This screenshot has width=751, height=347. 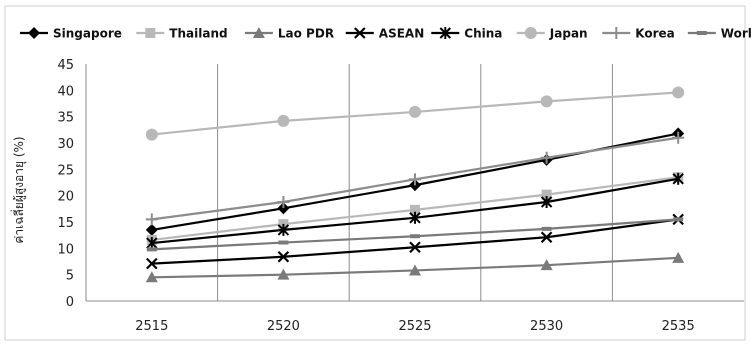 I want to click on y-tick-label: 5, so click(x=70, y=276).